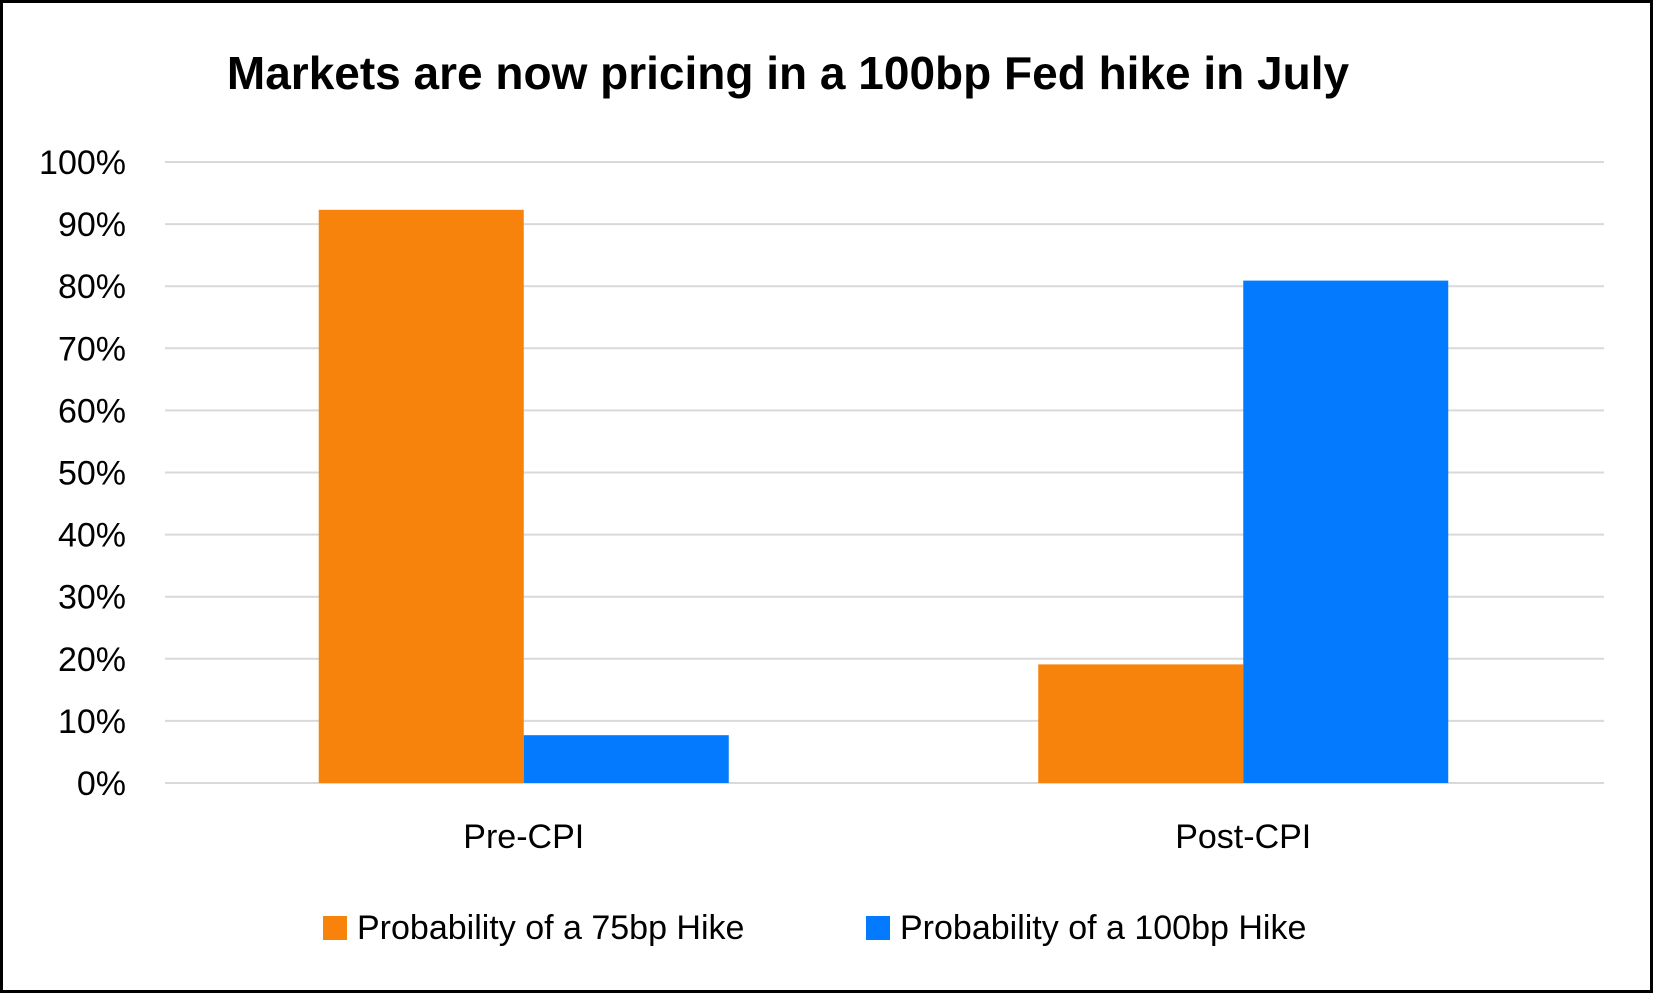 This screenshot has width=1653, height=996. I want to click on y-tick-label: 80%, so click(92, 287).